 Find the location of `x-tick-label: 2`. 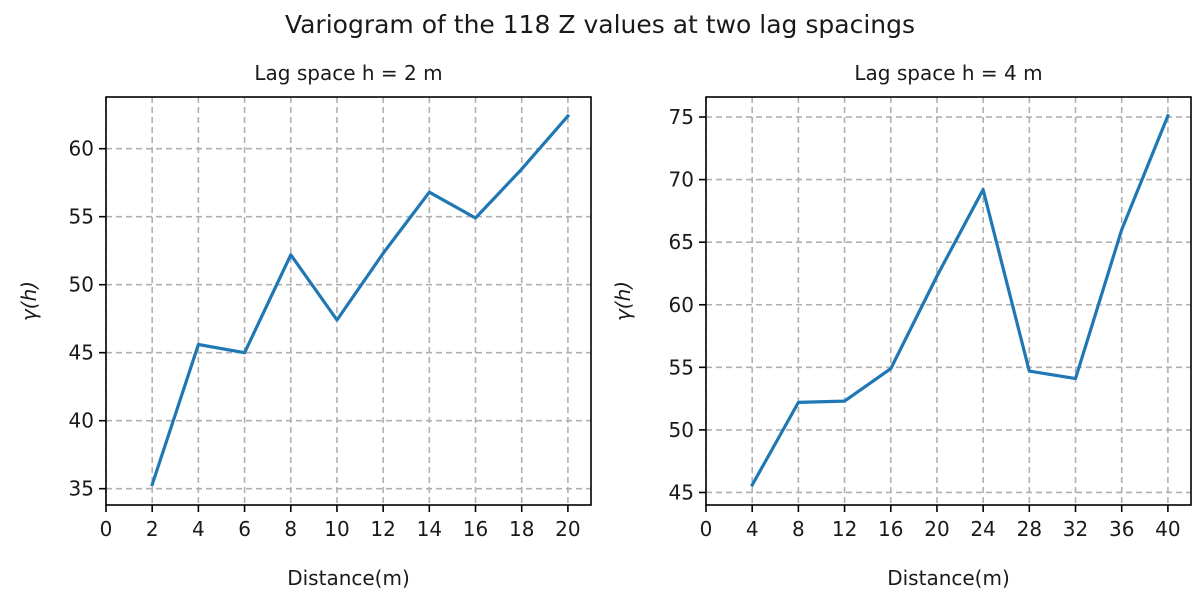

x-tick-label: 2 is located at coordinates (152, 529).